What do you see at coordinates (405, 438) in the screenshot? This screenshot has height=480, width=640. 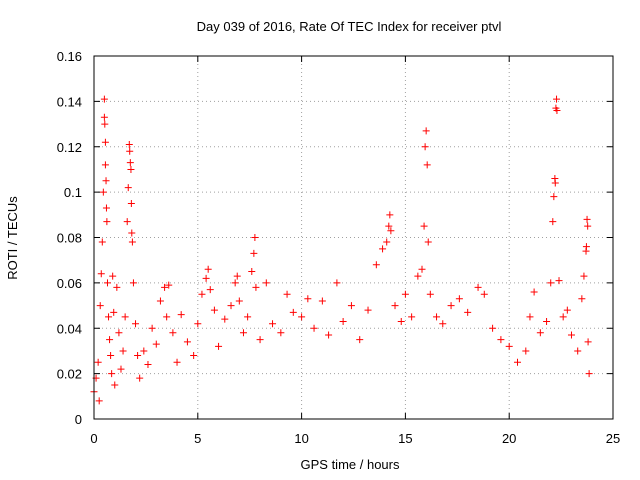 I see `x-tick-label: 15` at bounding box center [405, 438].